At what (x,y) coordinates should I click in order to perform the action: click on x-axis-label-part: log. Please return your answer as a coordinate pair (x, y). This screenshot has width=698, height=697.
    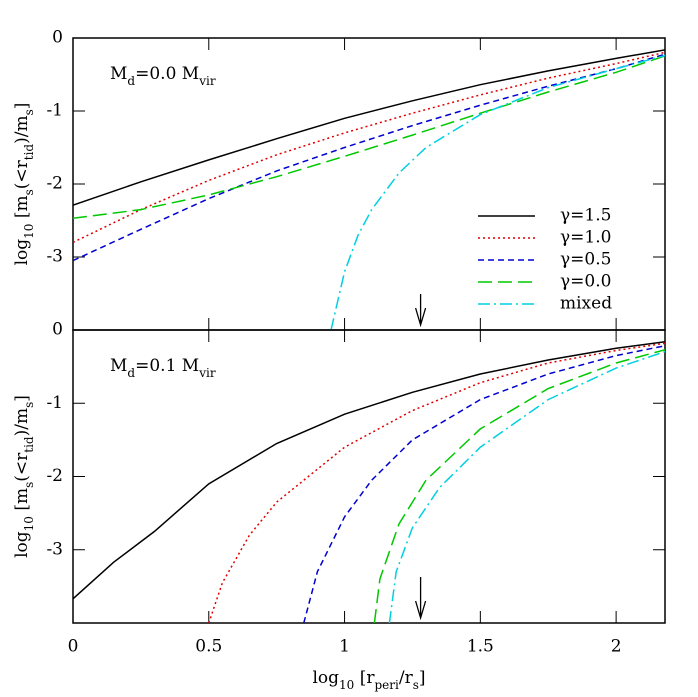
    Looking at the image, I should click on (325, 678).